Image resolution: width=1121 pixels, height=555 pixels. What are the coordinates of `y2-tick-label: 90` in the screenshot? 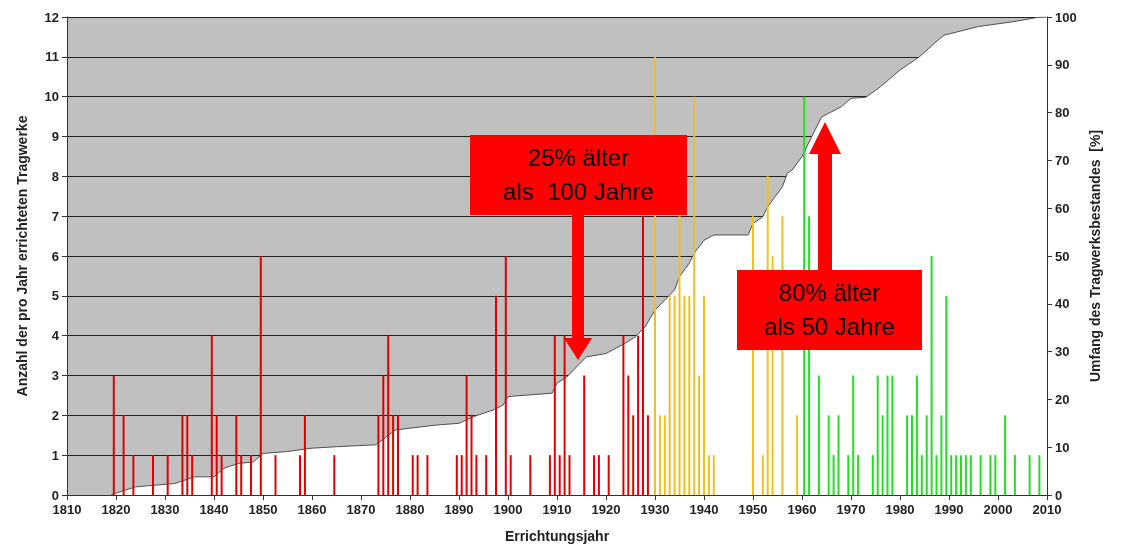 It's located at (1062, 65).